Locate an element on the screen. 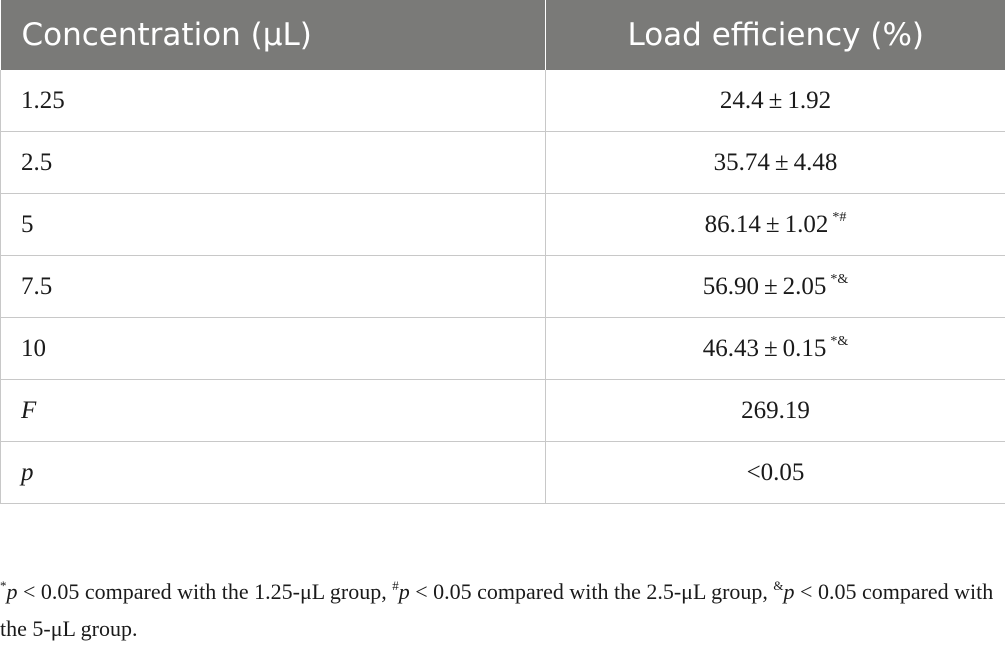 This screenshot has width=1005, height=647. efficiency-value: 35.74 ± 4.48 is located at coordinates (776, 162).